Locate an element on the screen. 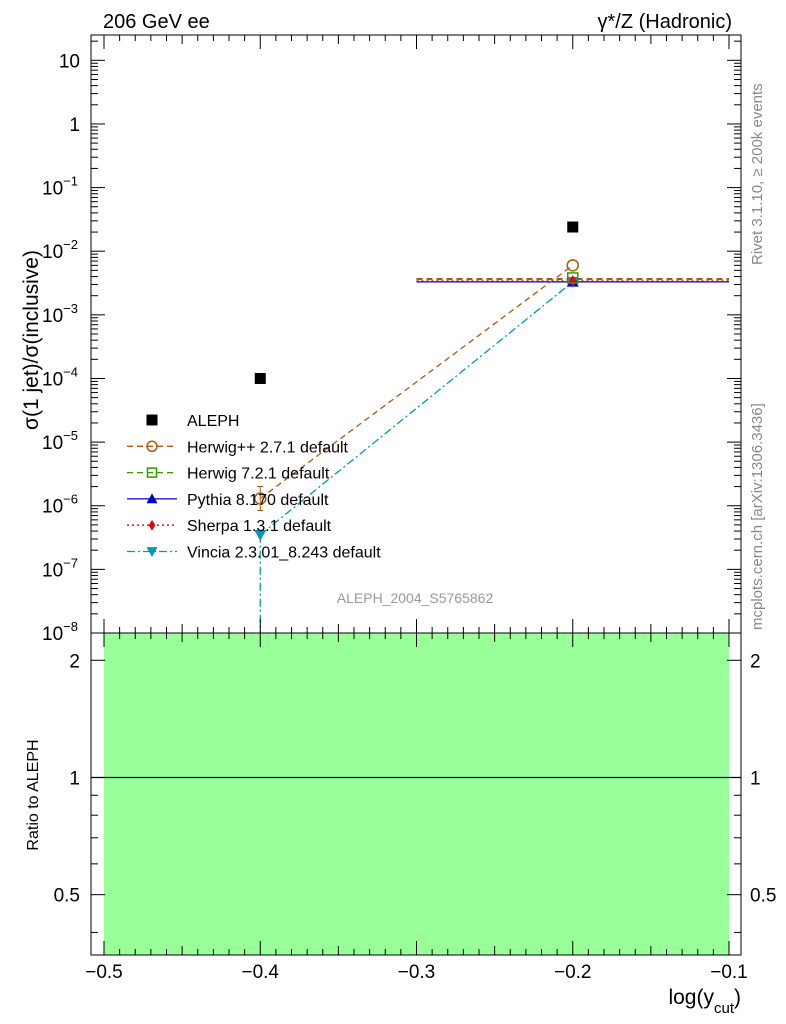  ratio-ytick-label: 1 is located at coordinates (74, 778).